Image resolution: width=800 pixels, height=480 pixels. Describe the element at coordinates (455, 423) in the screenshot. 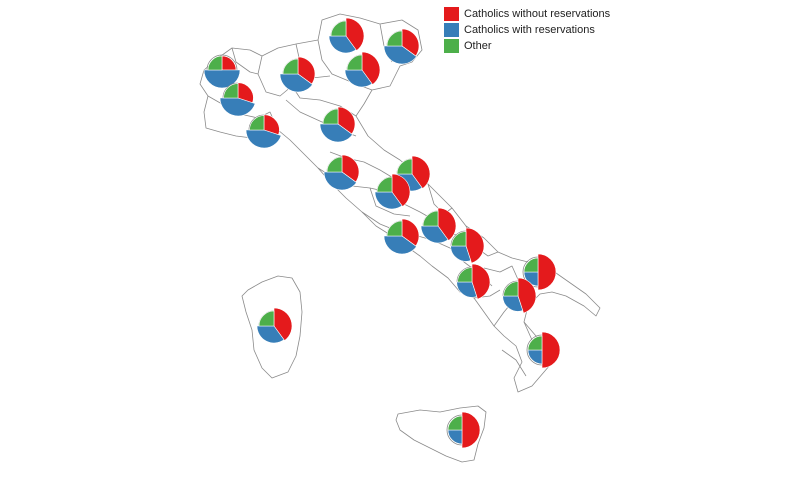

I see `pie-slice-sicilia-other` at that location.